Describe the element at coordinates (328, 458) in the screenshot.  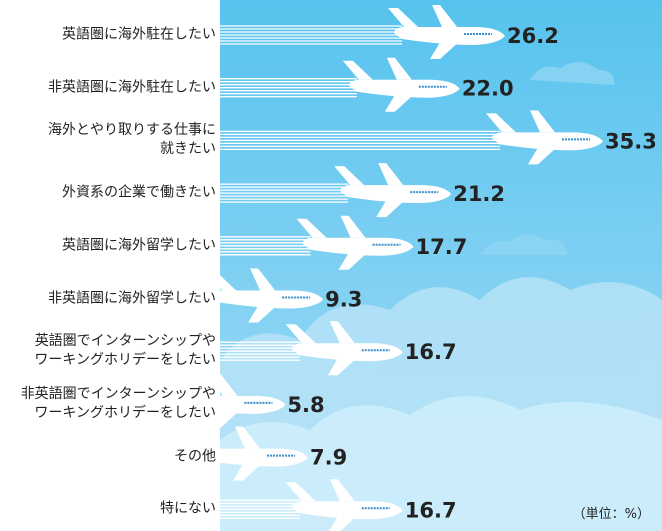
I see `value-label: 7.9` at that location.